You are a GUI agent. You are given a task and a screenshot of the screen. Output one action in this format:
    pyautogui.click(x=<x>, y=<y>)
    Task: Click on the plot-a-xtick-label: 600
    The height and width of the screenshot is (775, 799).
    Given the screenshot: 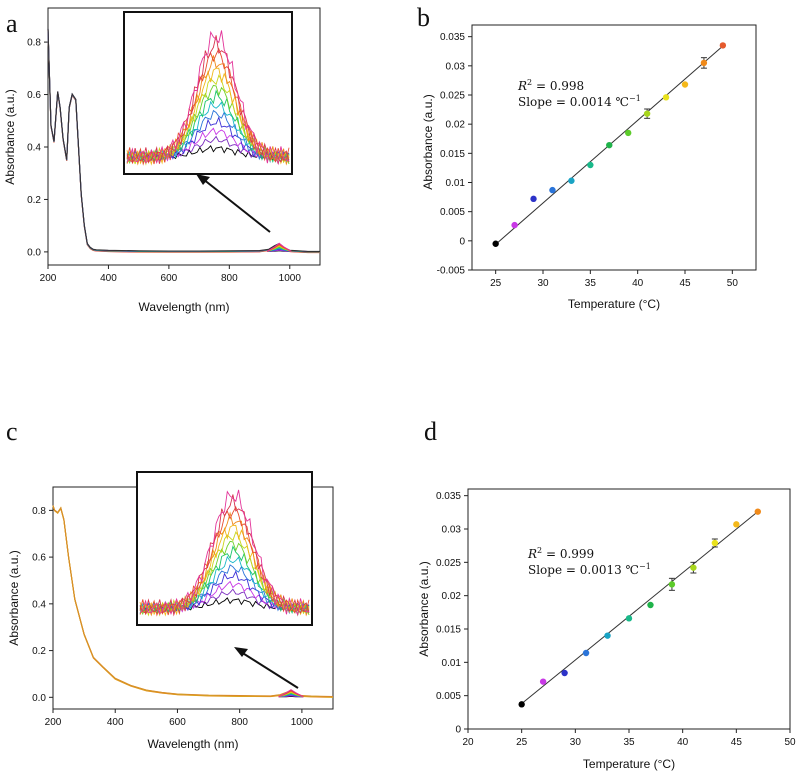 What is the action you would take?
    pyautogui.click(x=169, y=278)
    